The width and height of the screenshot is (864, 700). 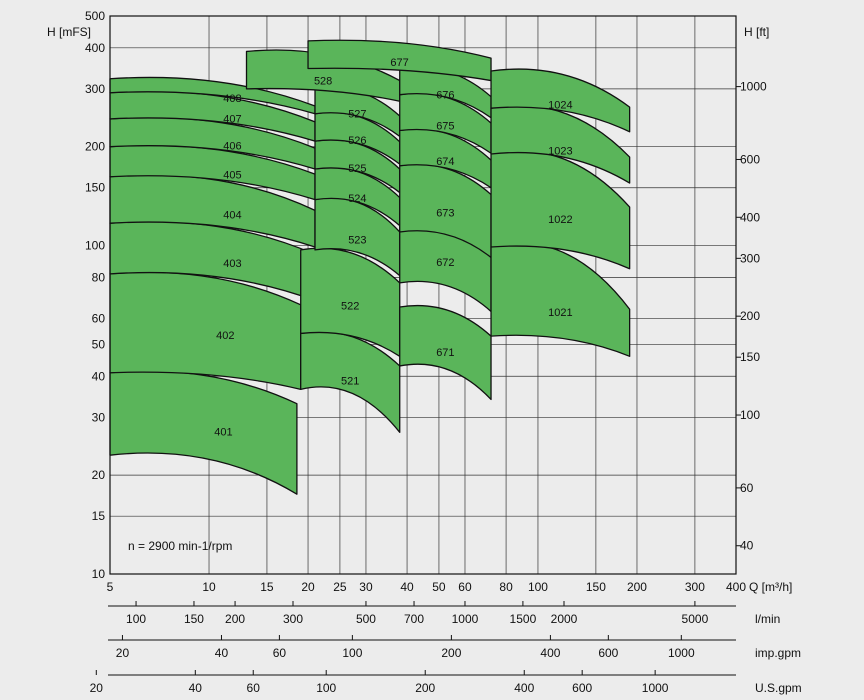 I want to click on zone-label: 404, so click(x=232, y=215).